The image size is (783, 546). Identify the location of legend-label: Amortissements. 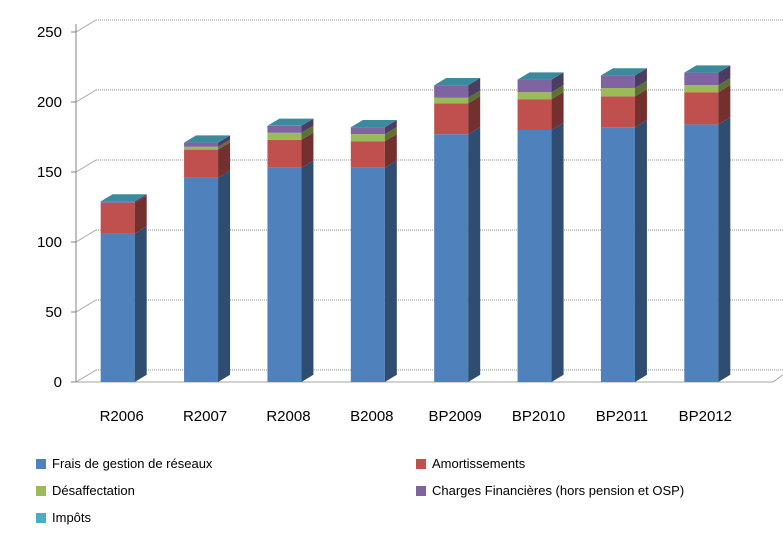
(479, 463).